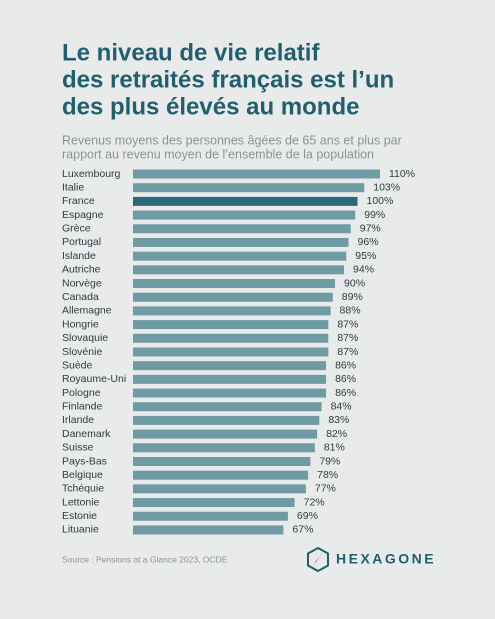 This screenshot has height=619, width=495. What do you see at coordinates (350, 311) in the screenshot?
I see `value-label: 88%` at bounding box center [350, 311].